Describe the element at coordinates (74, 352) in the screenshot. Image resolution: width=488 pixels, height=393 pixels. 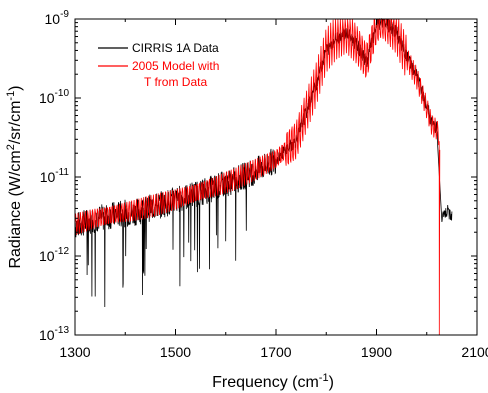
I see `x-tick-label: 1300` at that location.